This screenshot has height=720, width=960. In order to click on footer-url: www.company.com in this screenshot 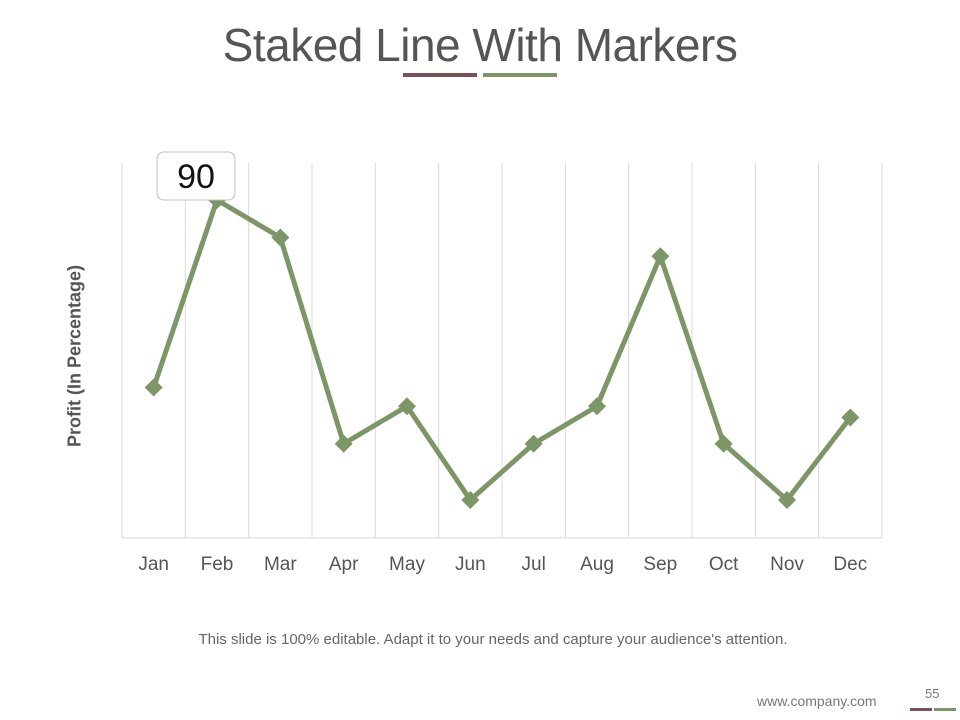, I will do `click(817, 701)`.